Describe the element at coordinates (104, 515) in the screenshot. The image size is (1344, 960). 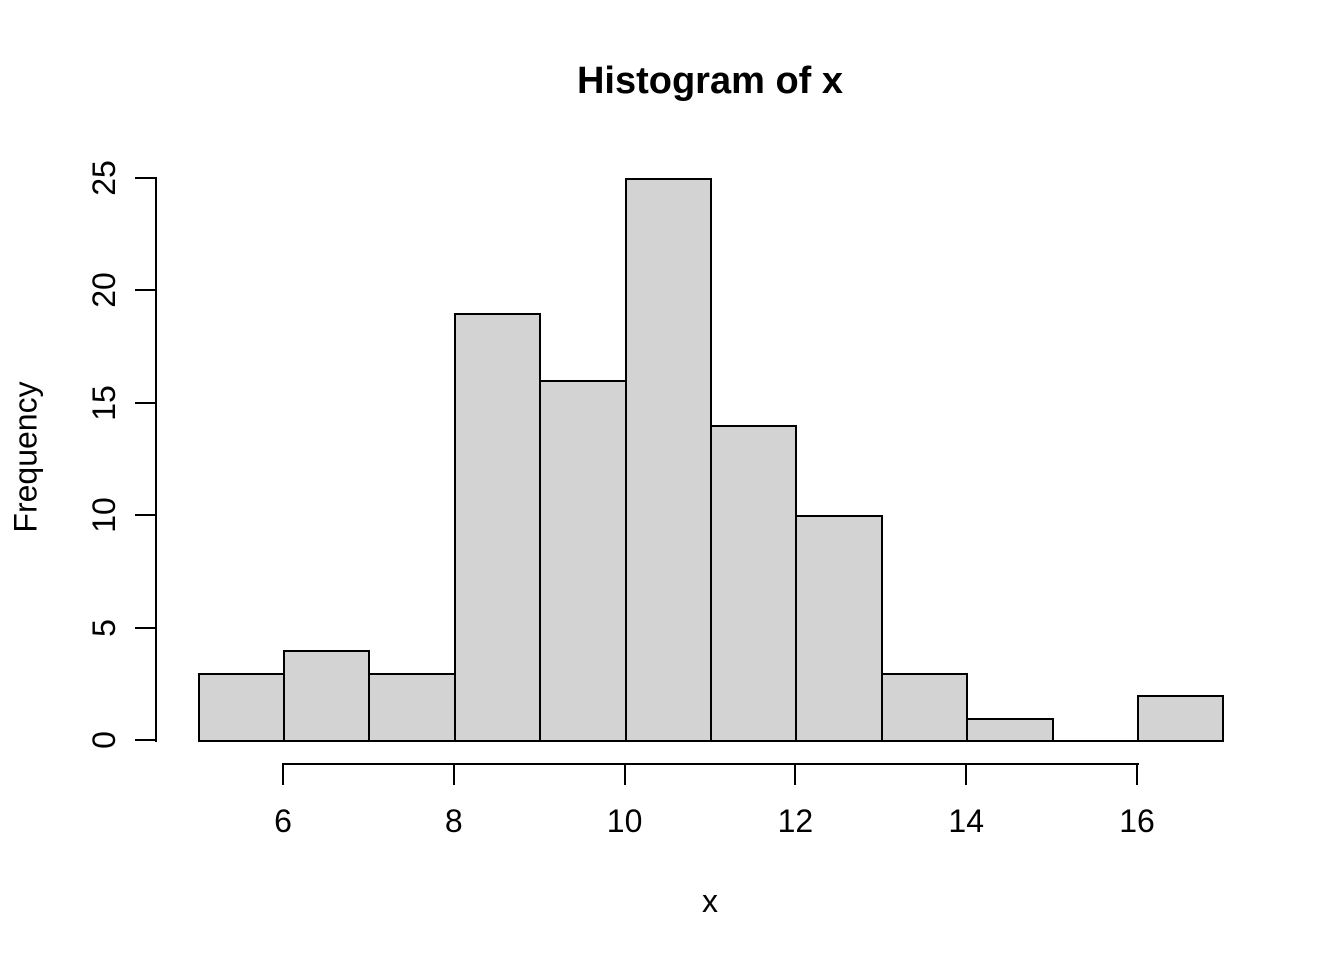
I see `y-tick-label: 10` at that location.